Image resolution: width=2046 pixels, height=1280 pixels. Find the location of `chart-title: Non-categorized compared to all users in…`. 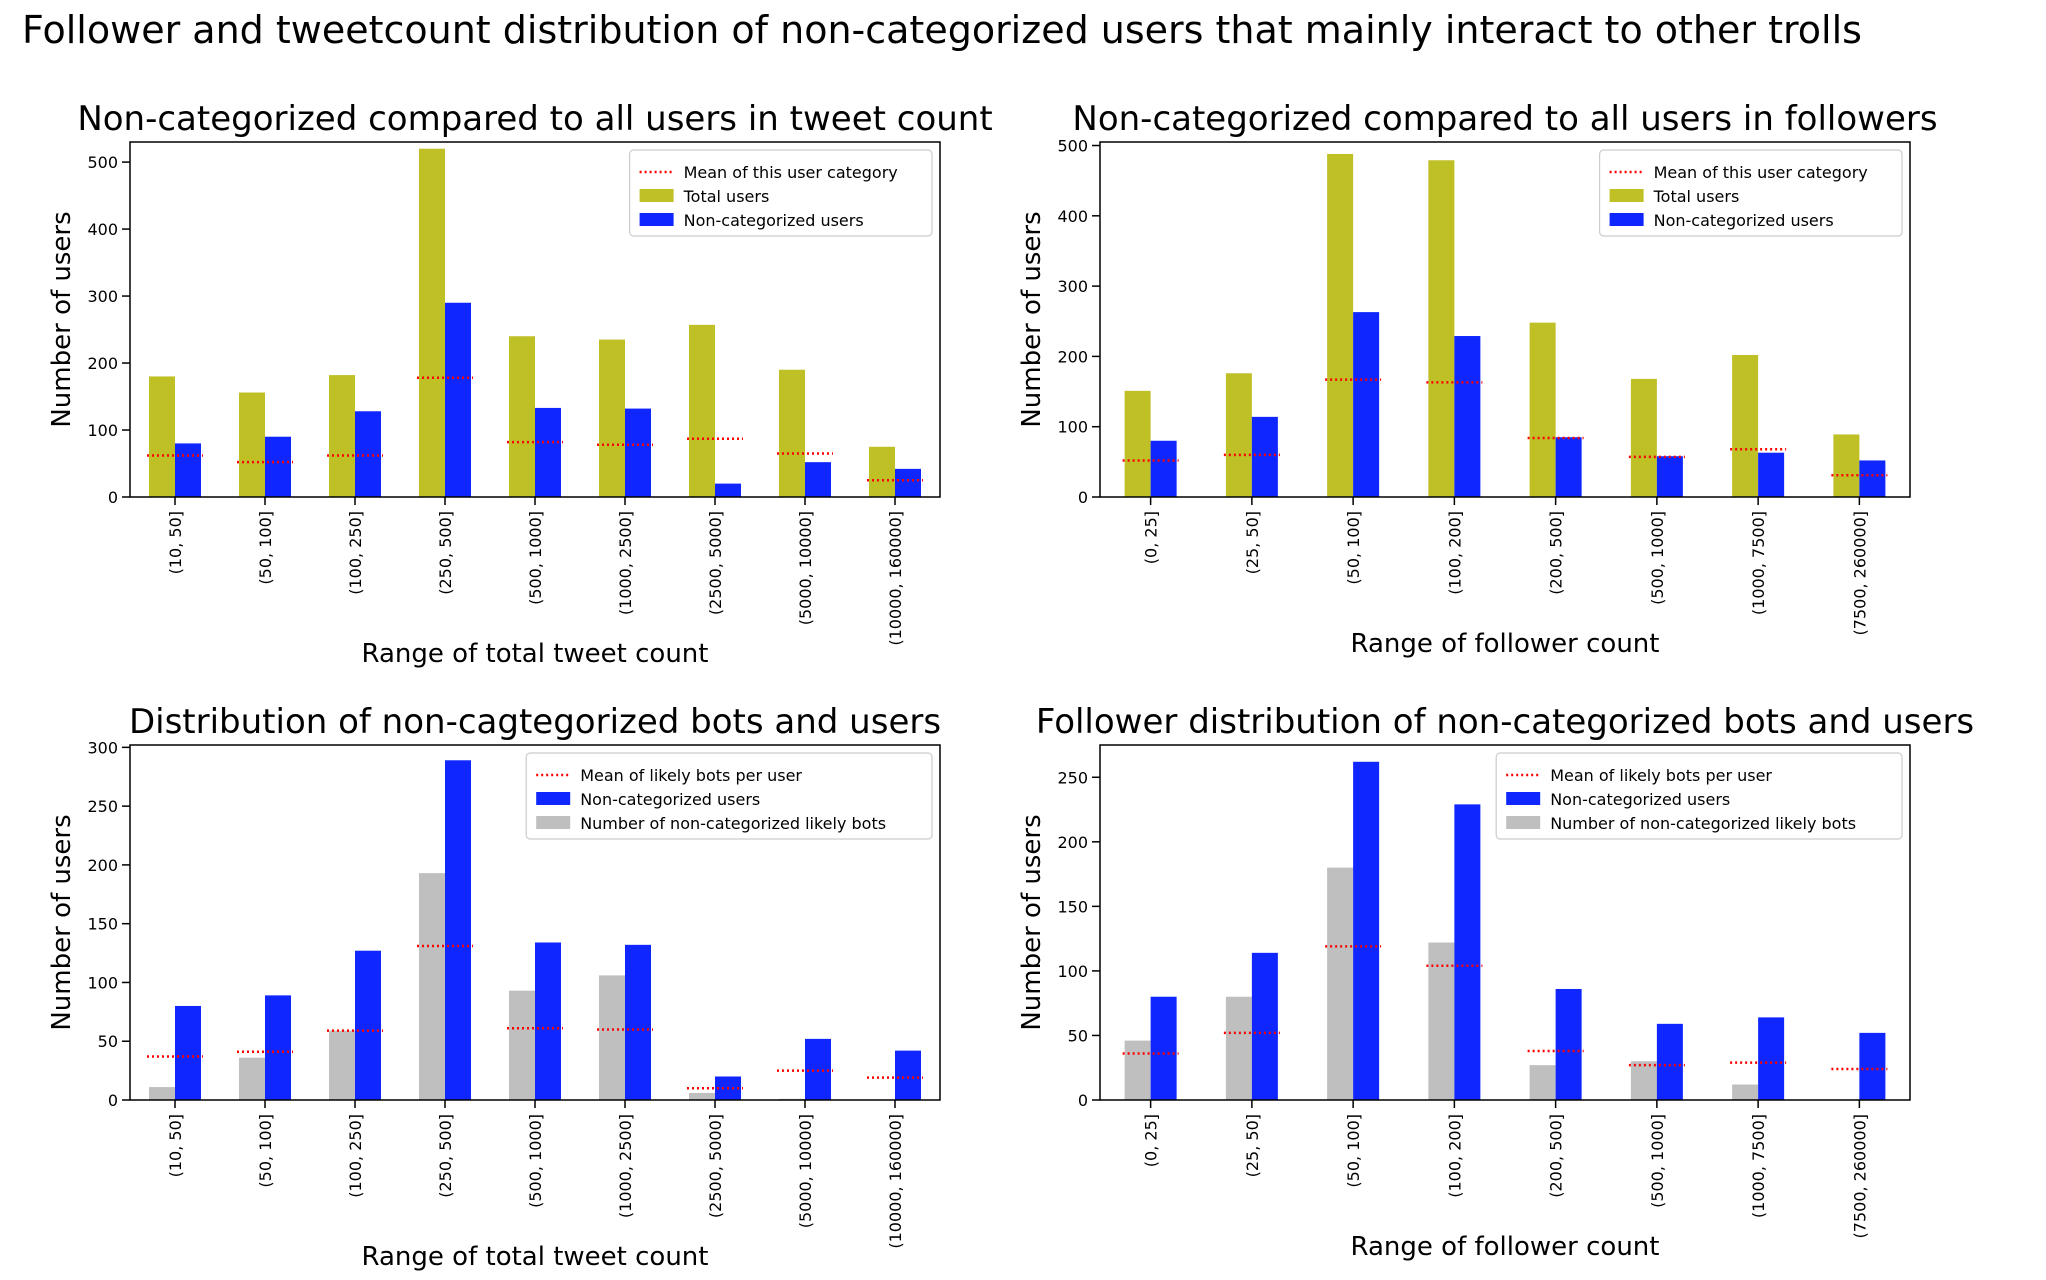

chart-title: Non-categorized compared to all users in… is located at coordinates (1504, 119).